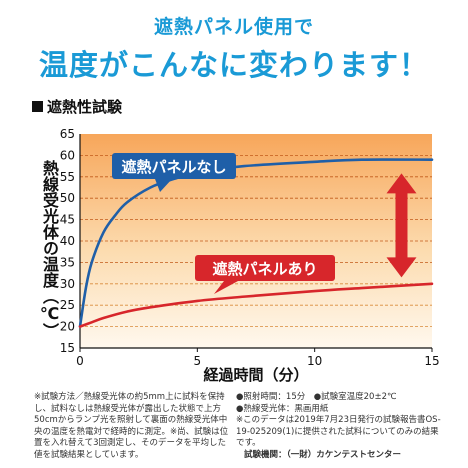  Describe the element at coordinates (49, 249) in the screenshot. I see `y-axis-label: 熱線受光体の温度（℃）` at that location.